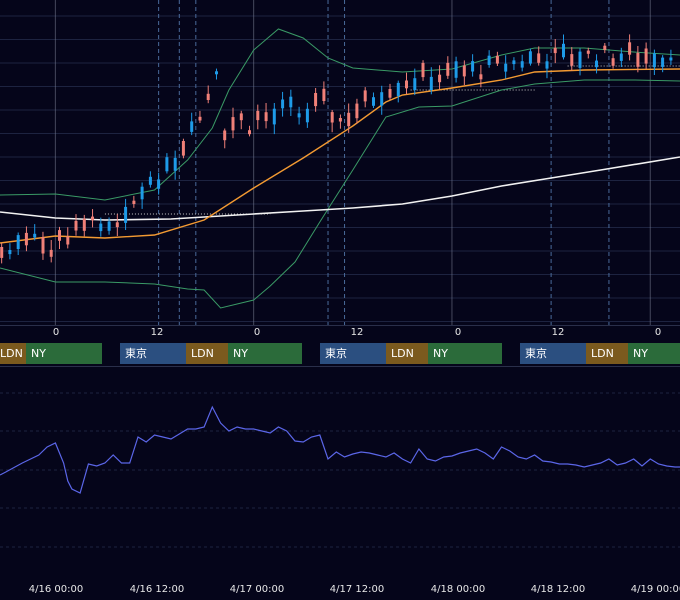 Image resolution: width=680 pixels, height=600 pixels. I want to click on oscillator-line, so click(340, 449).